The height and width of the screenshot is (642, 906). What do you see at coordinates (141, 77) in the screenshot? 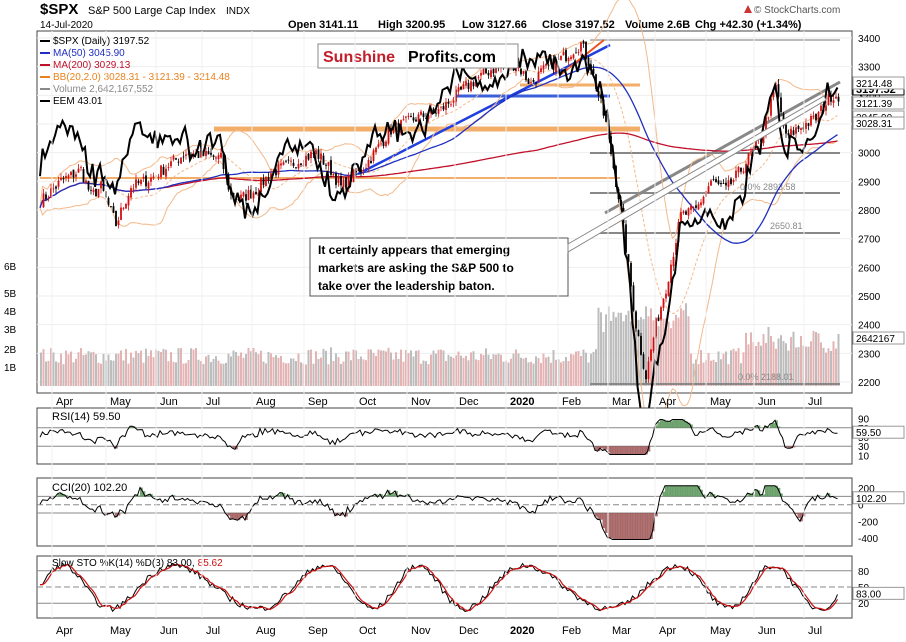
I see `legend-entry: BB(20,2.0) 3028.31 - 3121.39 - 3214.48` at bounding box center [141, 77].